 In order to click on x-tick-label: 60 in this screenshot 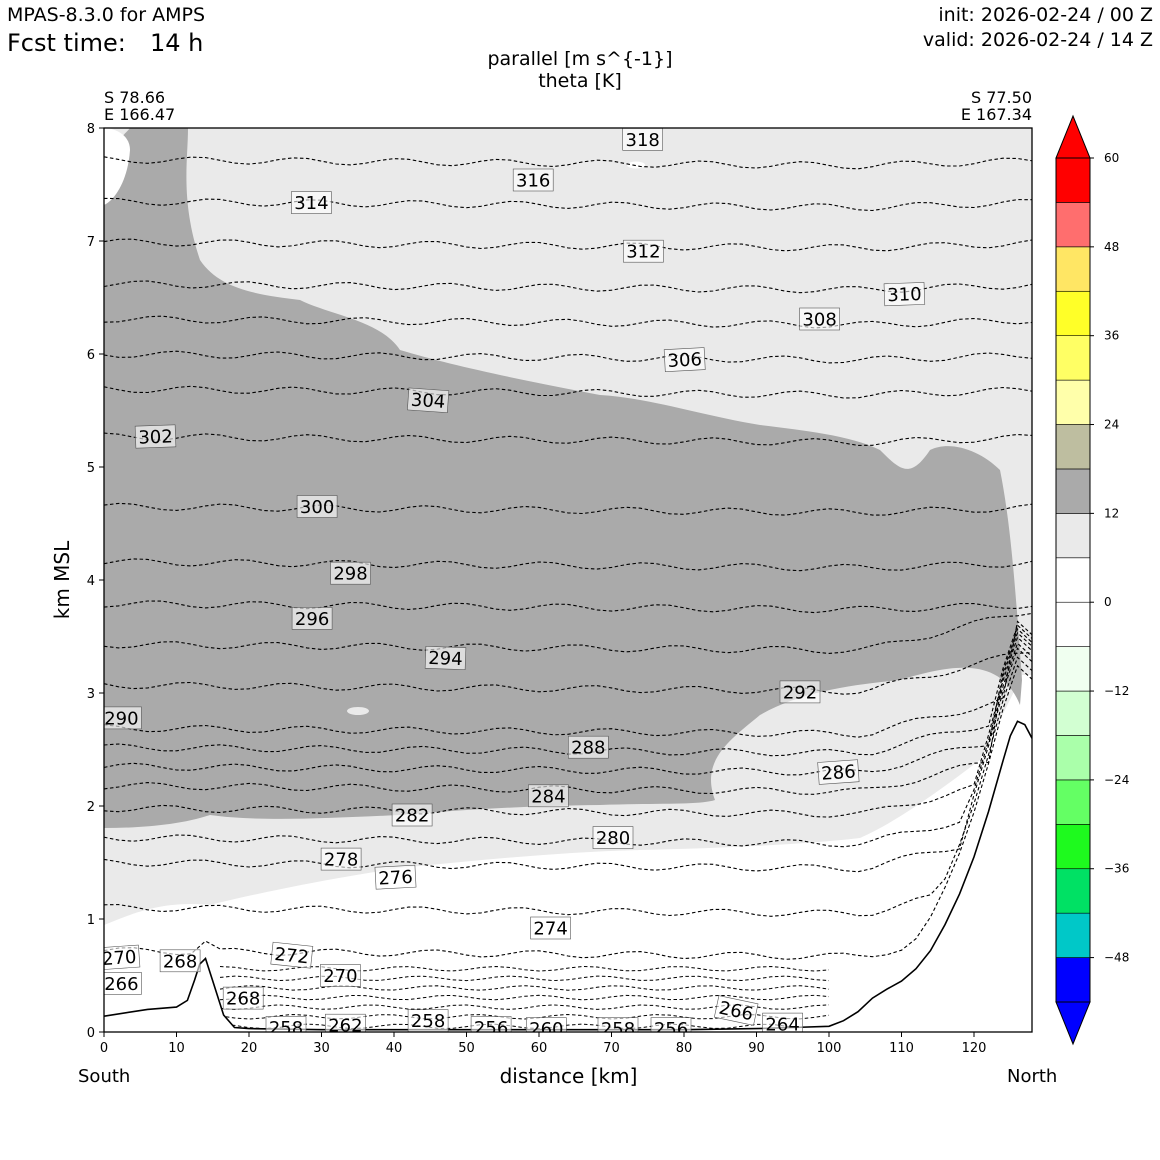, I will do `click(539, 1048)`.